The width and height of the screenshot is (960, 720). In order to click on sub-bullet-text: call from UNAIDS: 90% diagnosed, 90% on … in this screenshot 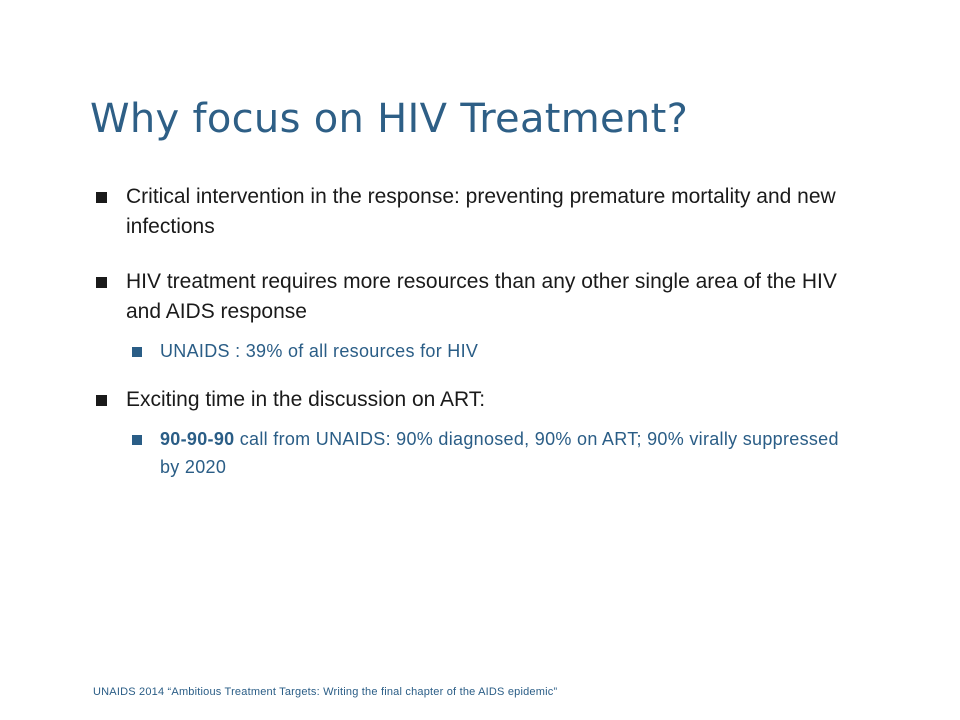, I will do `click(499, 453)`.